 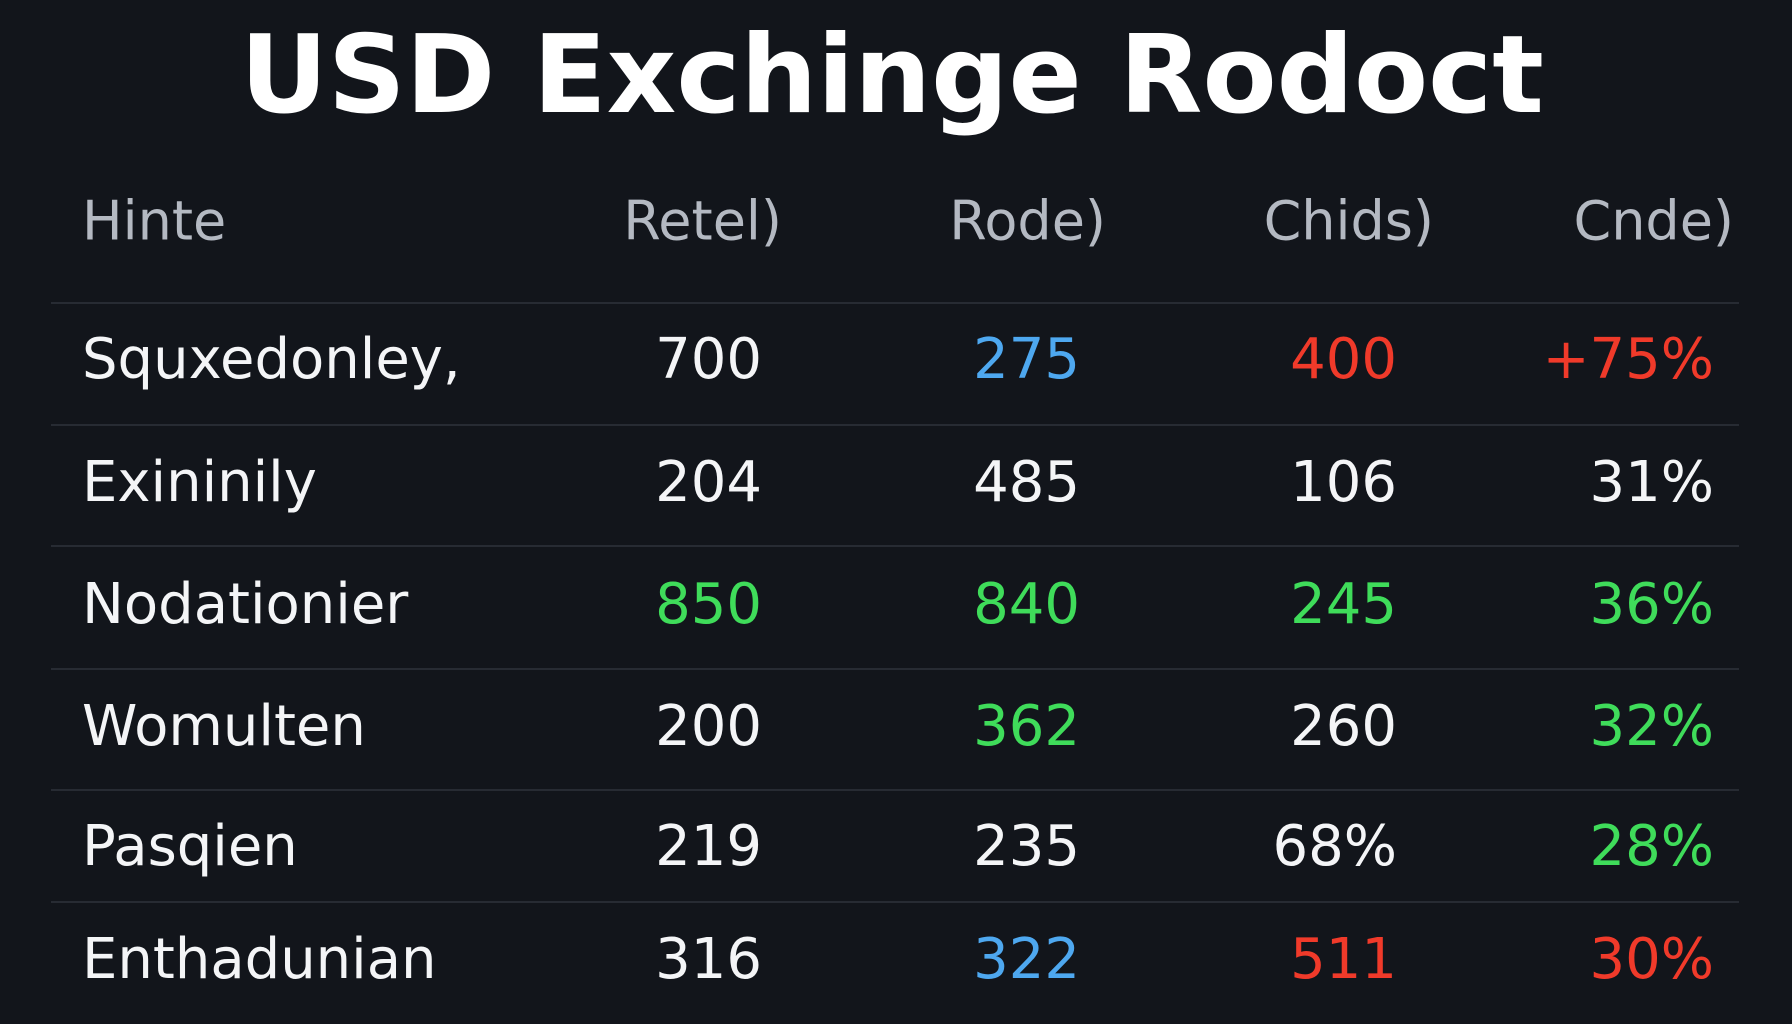 I want to click on table-cell: +75%, so click(x=1628, y=359).